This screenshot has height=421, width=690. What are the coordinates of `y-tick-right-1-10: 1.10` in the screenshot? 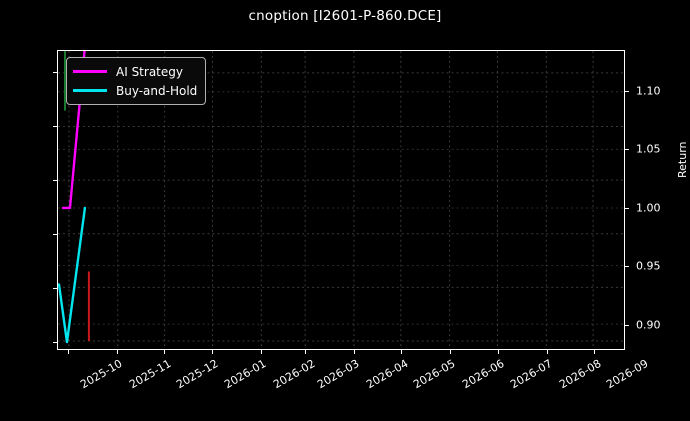 It's located at (648, 91).